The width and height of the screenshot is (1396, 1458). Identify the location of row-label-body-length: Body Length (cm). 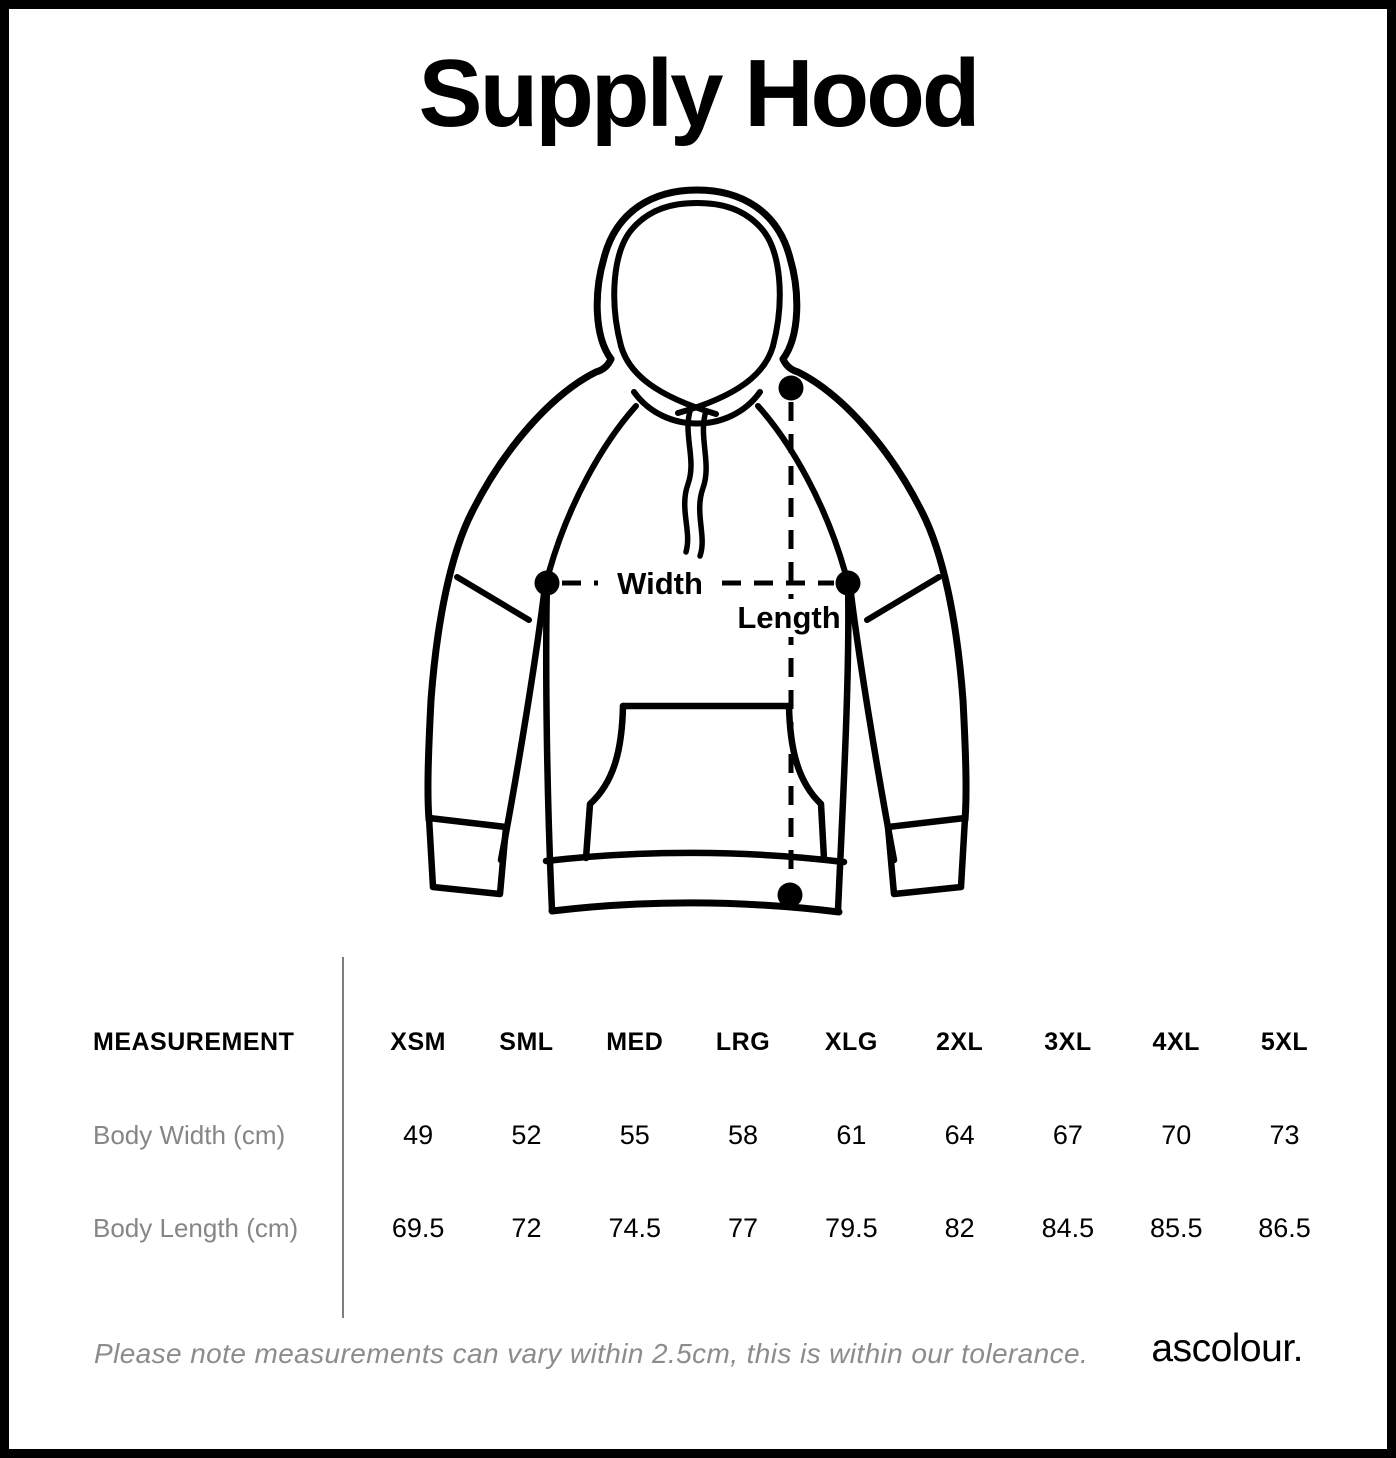
(196, 1228).